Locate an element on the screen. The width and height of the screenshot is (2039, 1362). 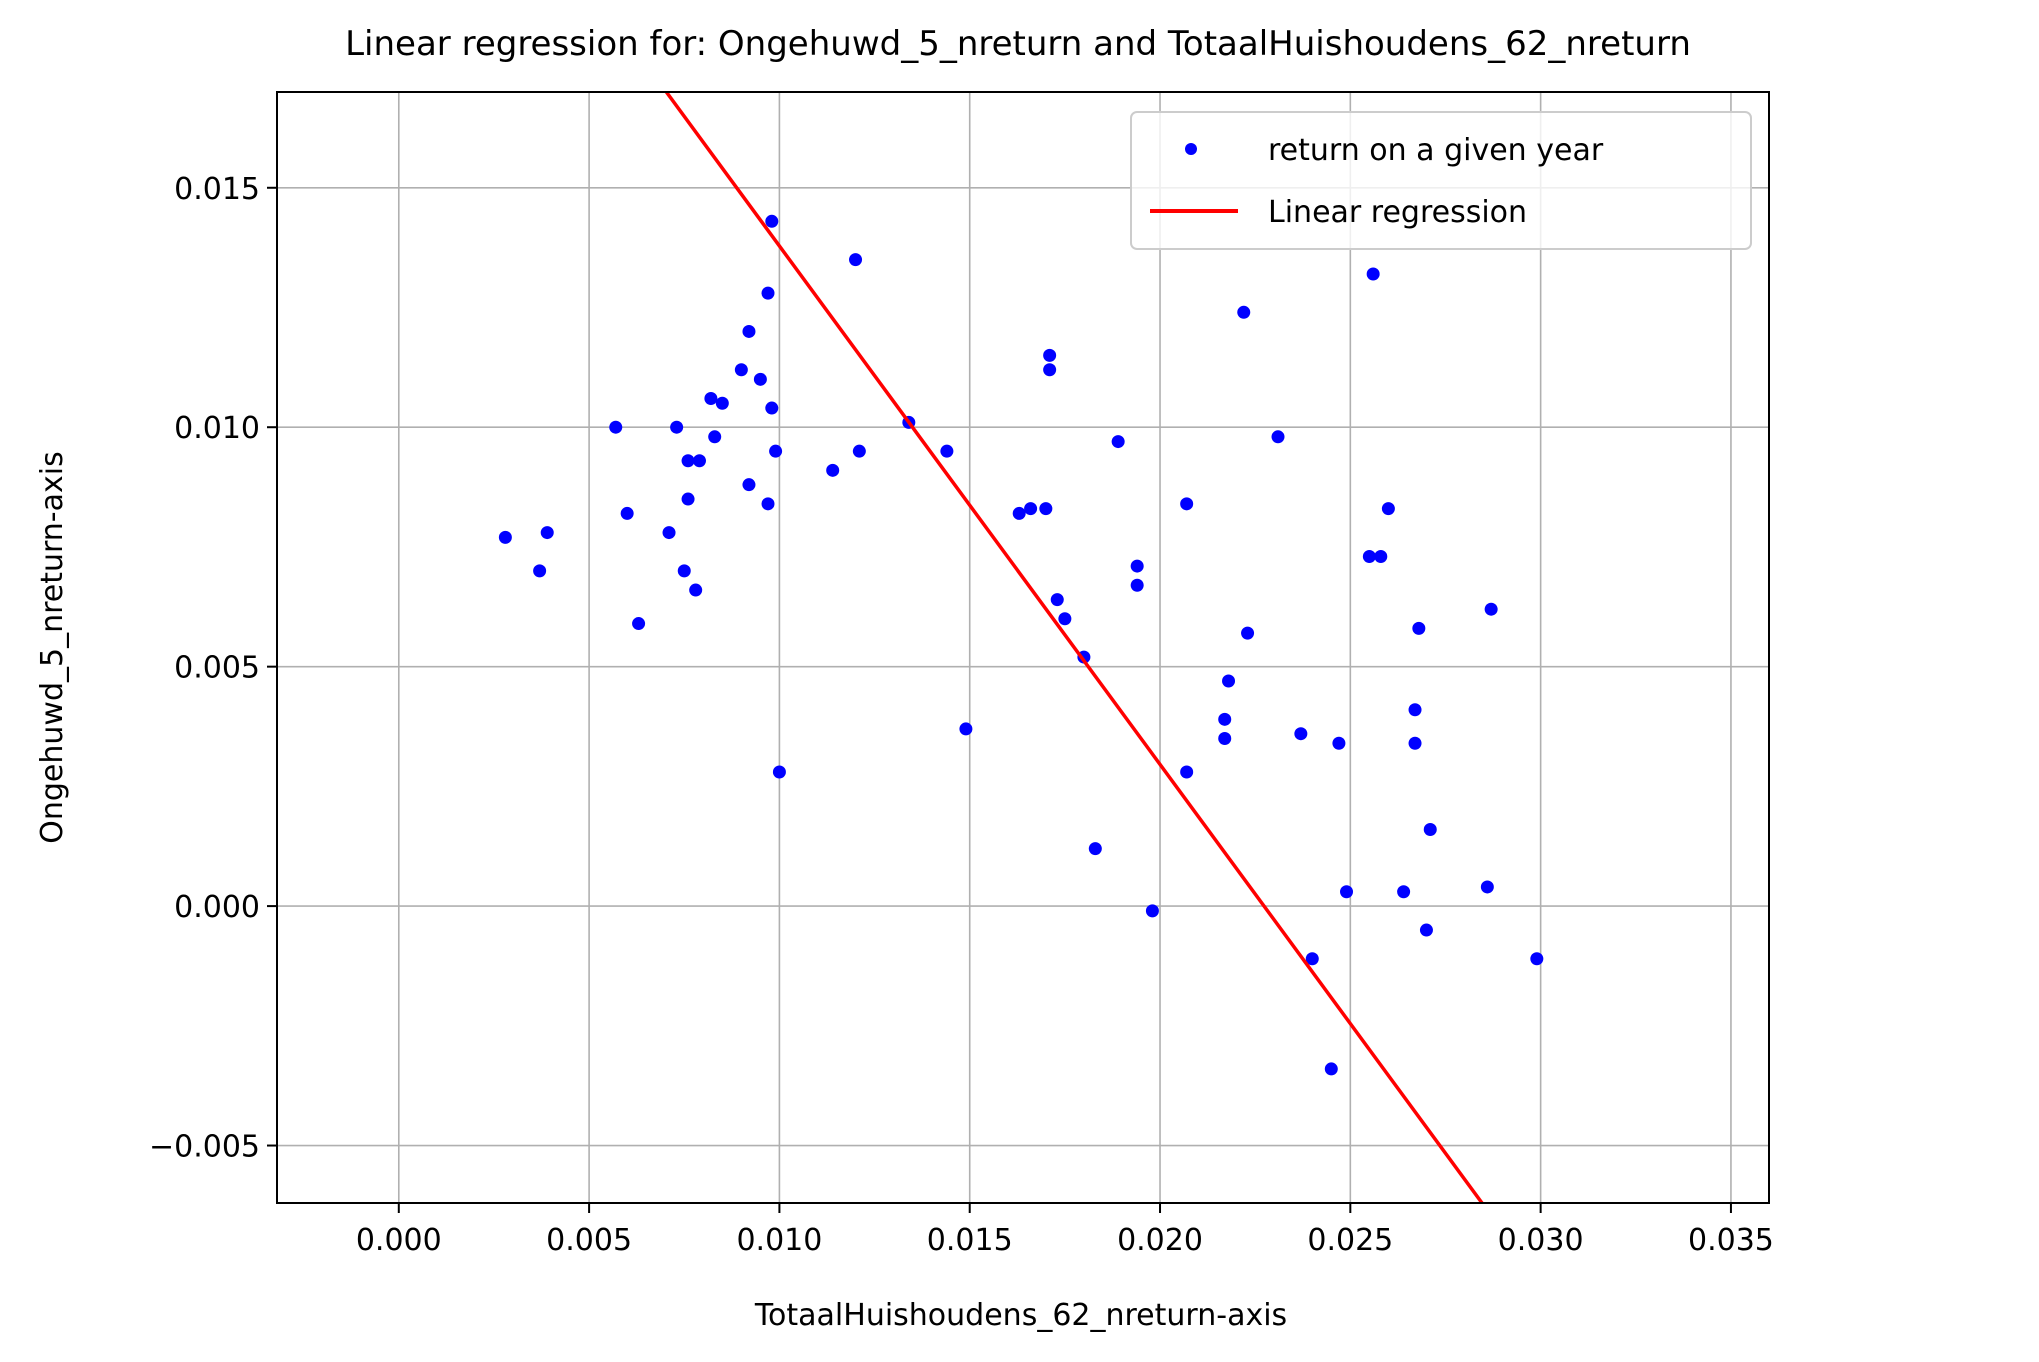
x-axis-label: TotaalHuishoudens_62_nreturn-axis is located at coordinates (1020, 1315).